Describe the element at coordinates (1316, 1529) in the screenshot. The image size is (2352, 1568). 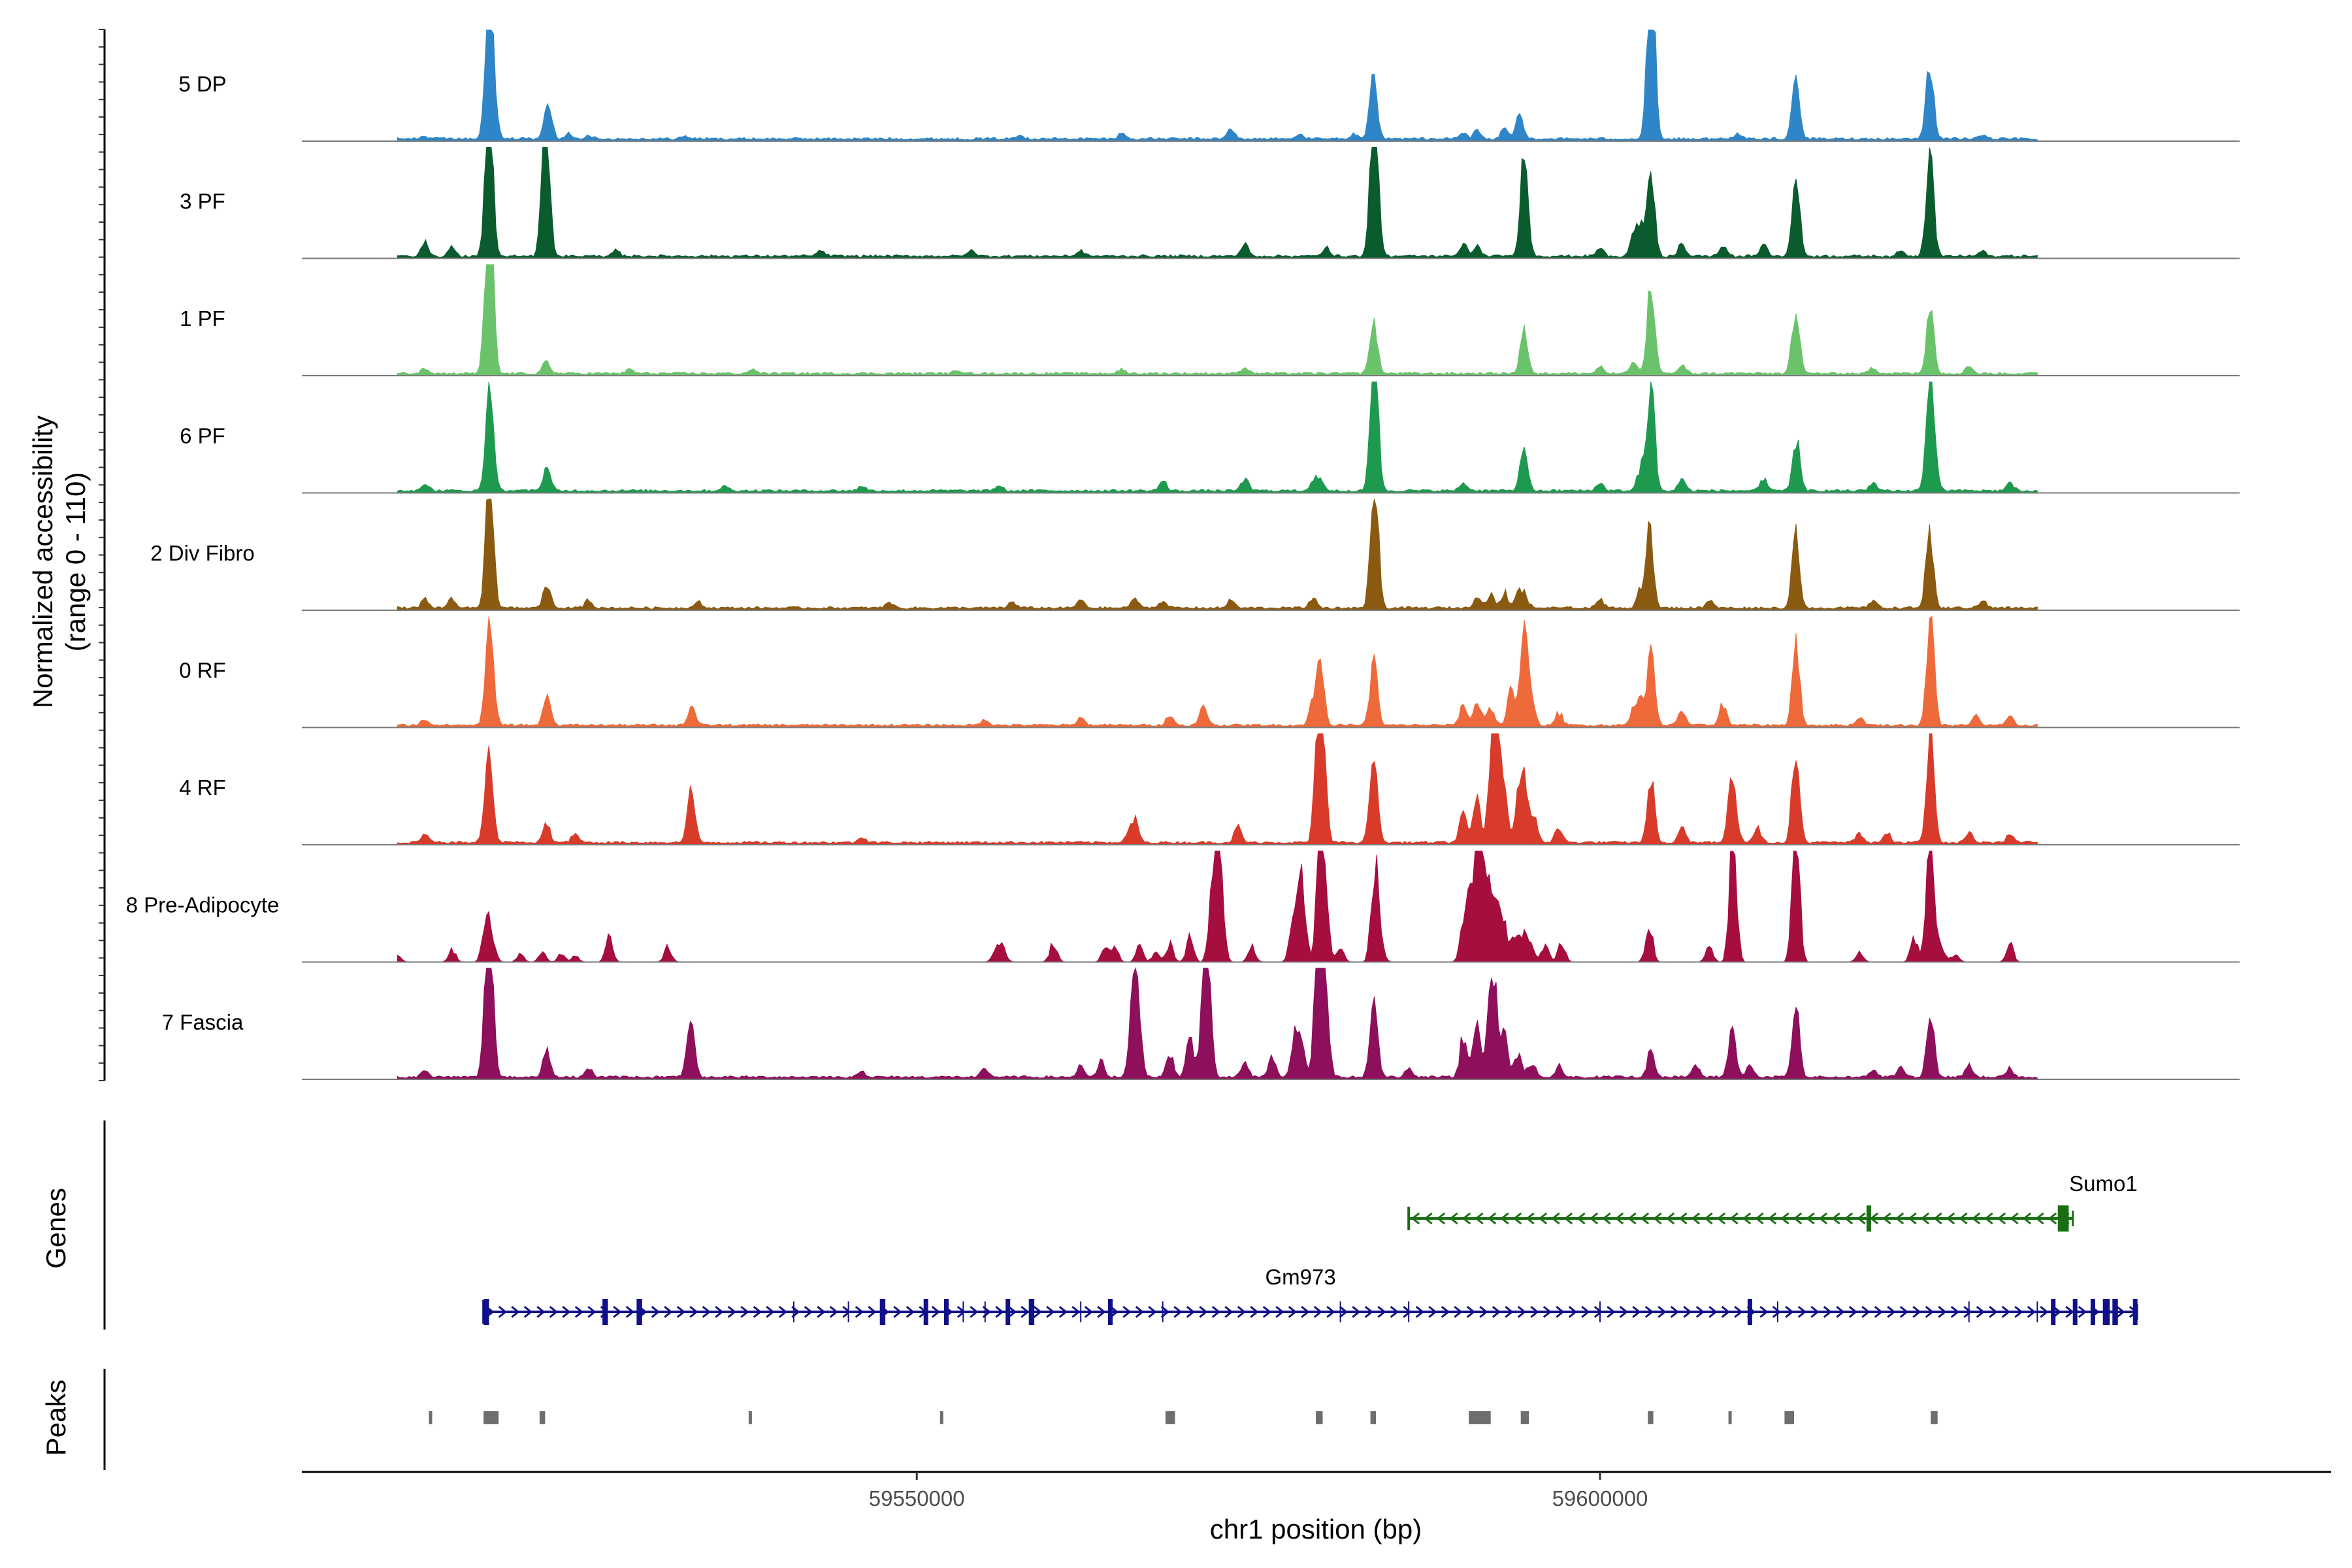
I see `x-axis-title: chr1 position (bp)` at that location.